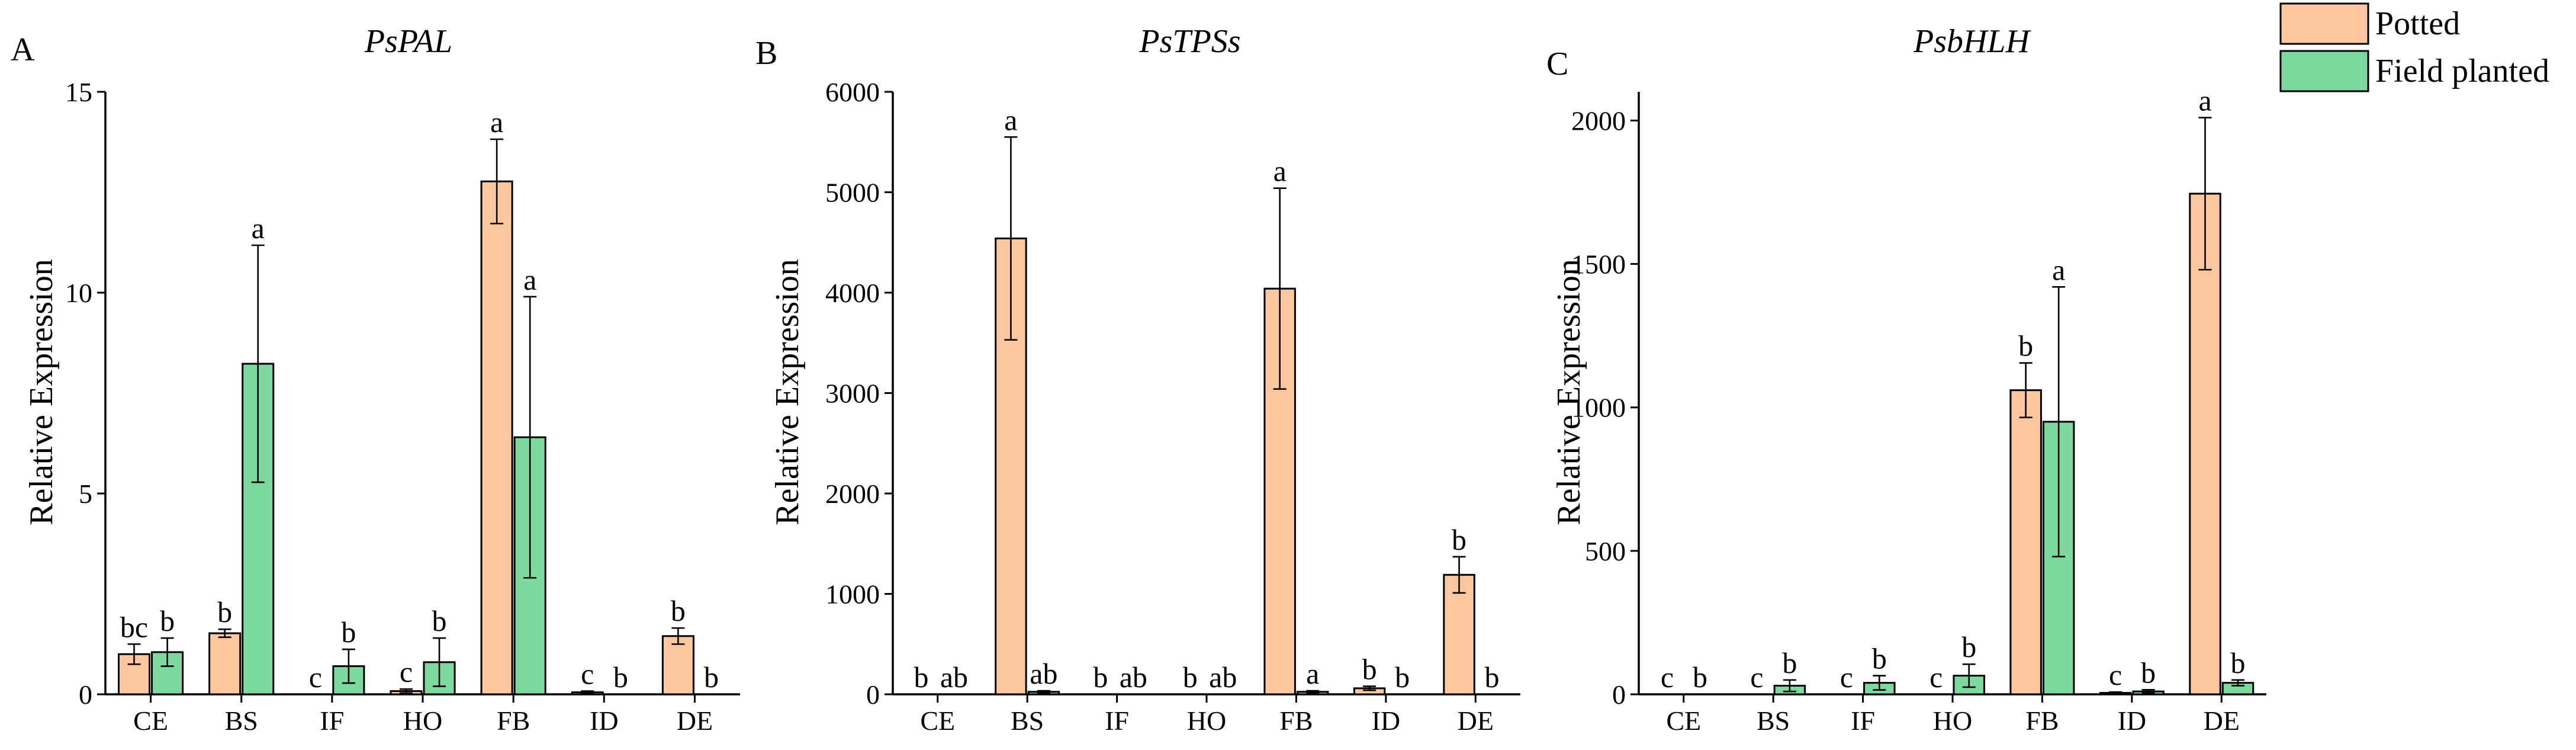  I want to click on panel-label-c: C, so click(1557, 64).